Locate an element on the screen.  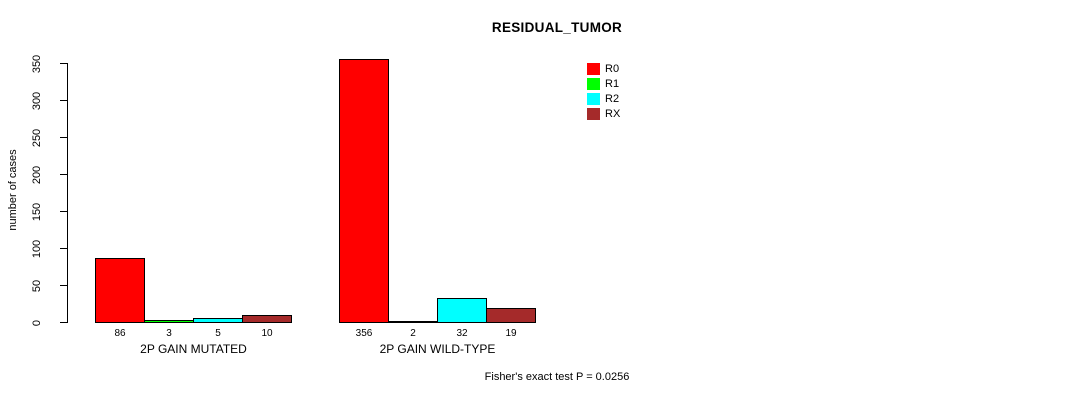
y-tick-label: 200 is located at coordinates (37, 174).